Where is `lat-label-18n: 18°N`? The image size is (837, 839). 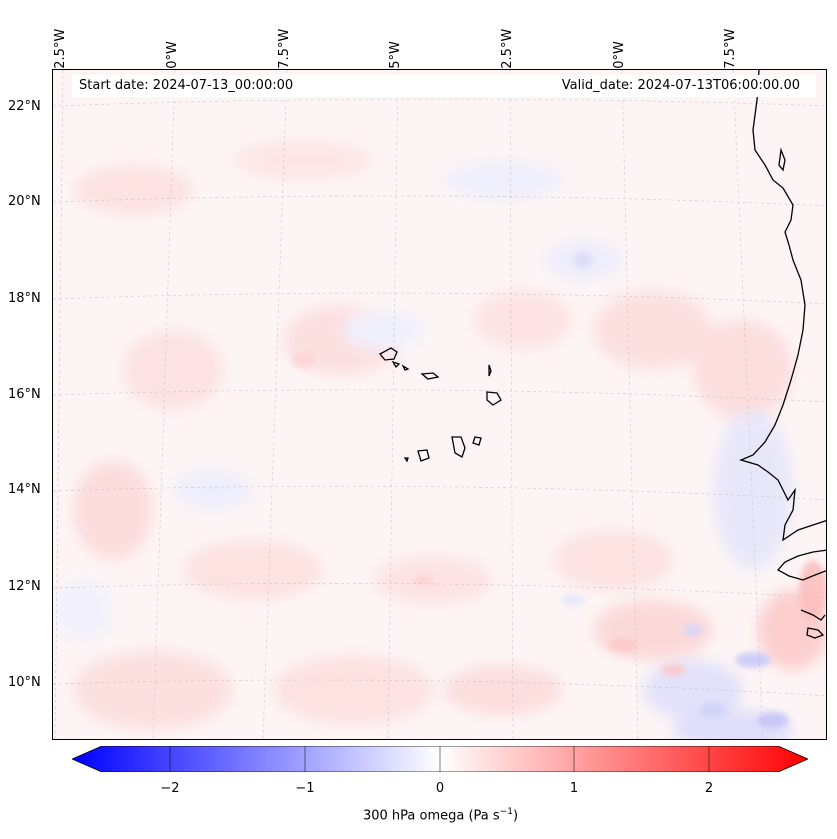
lat-label-18n: 18°N is located at coordinates (24, 298).